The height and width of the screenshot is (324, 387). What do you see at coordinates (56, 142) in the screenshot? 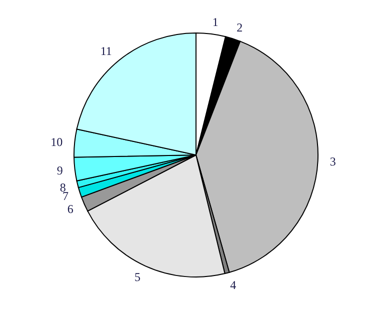
I see `slice-label: 10` at bounding box center [56, 142].